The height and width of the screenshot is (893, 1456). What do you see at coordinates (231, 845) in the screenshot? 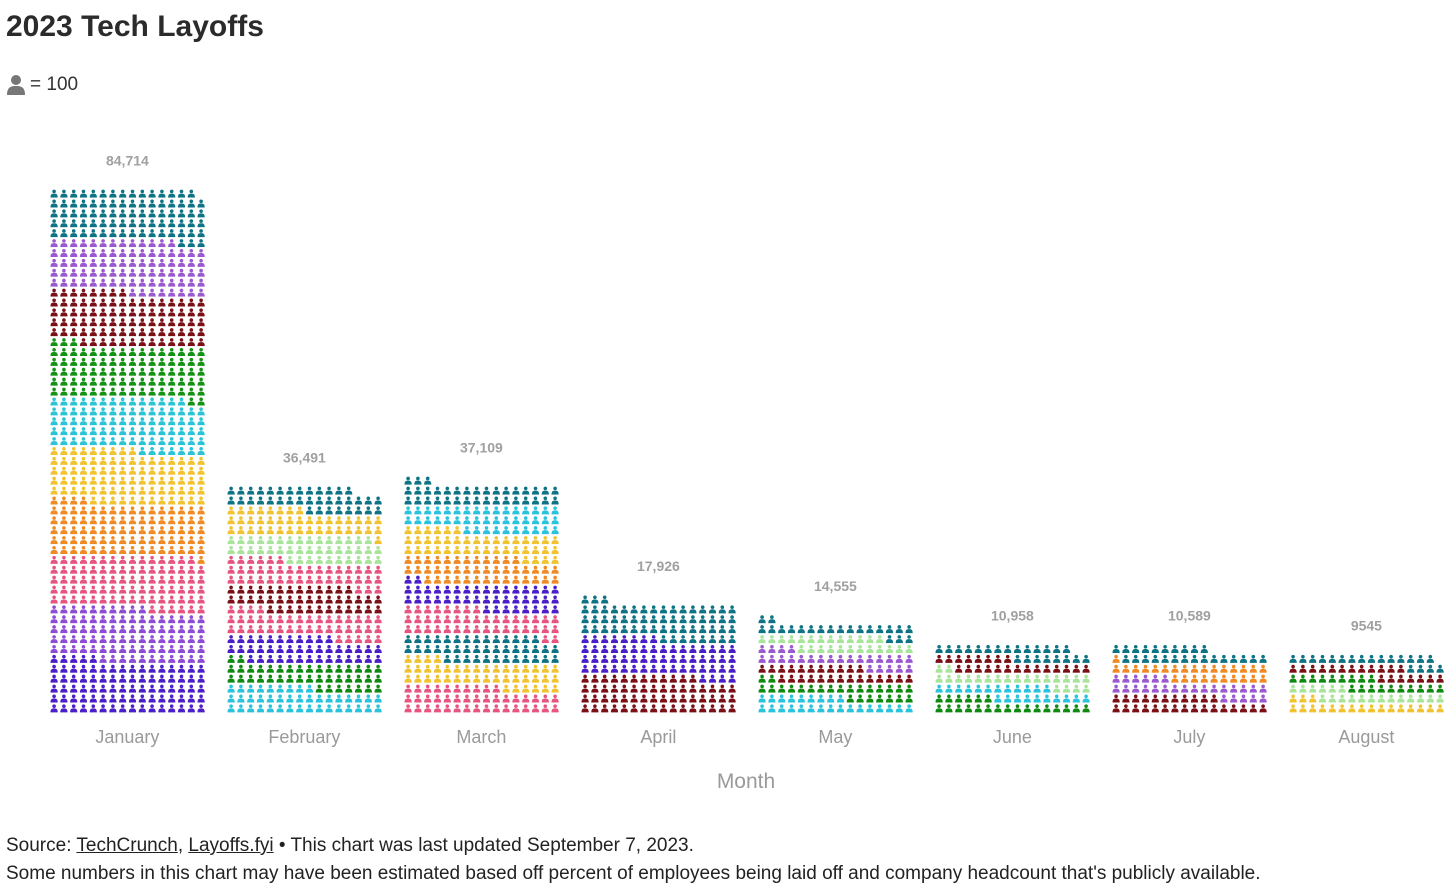
I see `layoffs-fyi-link: Layoffs.fyi` at bounding box center [231, 845].